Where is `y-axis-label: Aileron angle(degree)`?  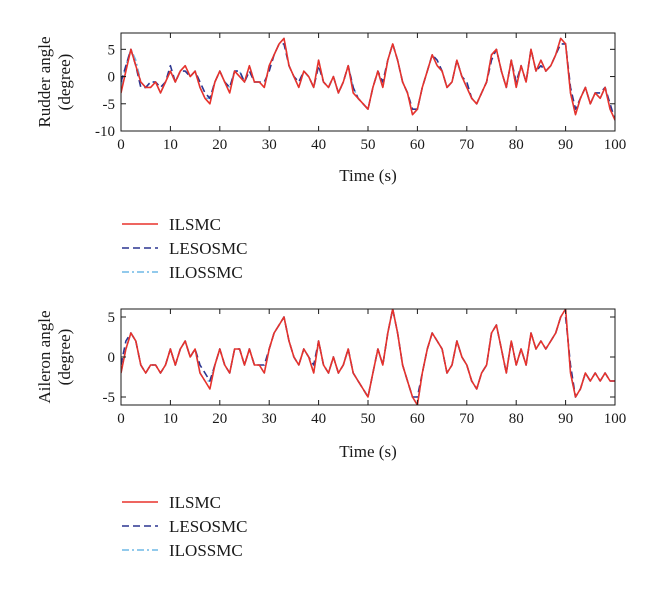 y-axis-label: Aileron angle(degree) is located at coordinates (54, 357).